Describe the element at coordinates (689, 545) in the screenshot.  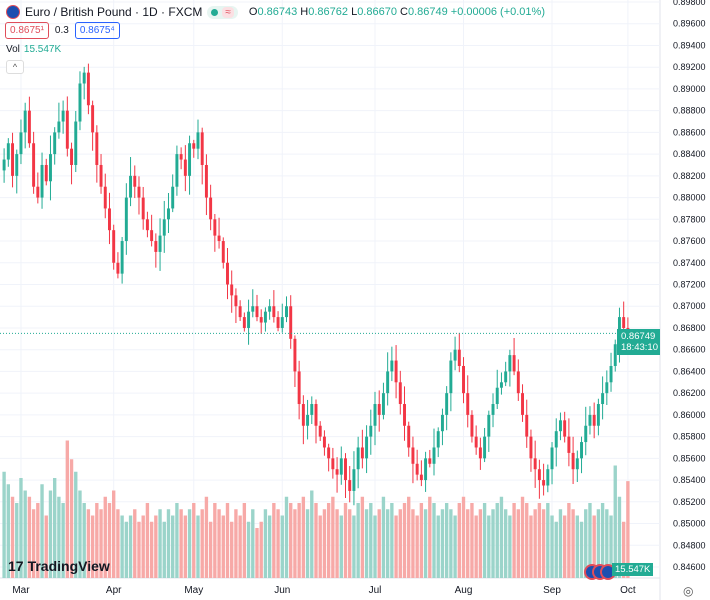
I see `price-tick-label: 0.84800` at that location.